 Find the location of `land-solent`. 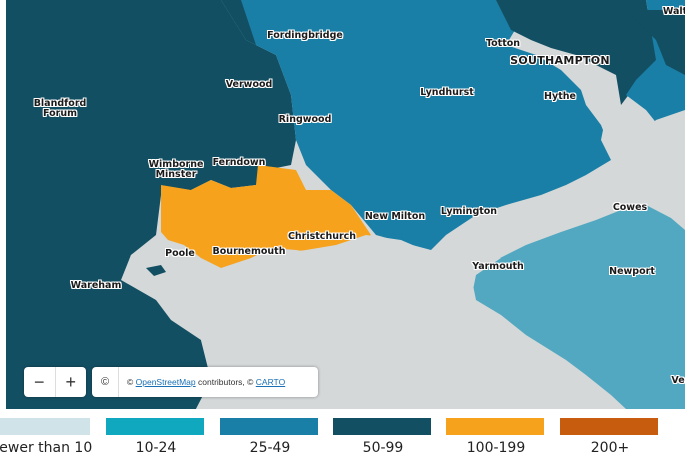

land-solent is located at coordinates (565, 184).